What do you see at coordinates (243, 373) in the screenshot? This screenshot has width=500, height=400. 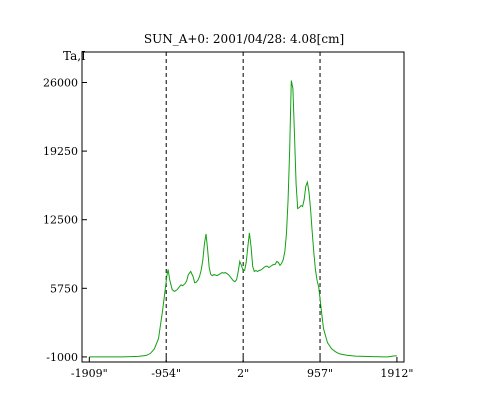 I see `x-tick-label: 2"` at bounding box center [243, 373].